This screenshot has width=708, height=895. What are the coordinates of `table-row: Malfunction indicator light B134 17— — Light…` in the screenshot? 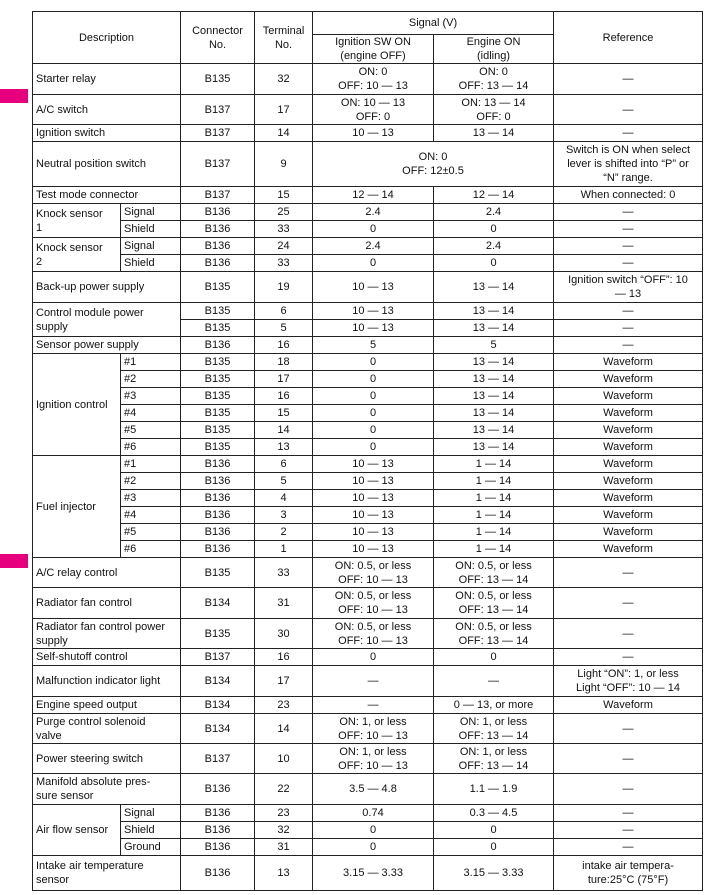 It's located at (368, 681).